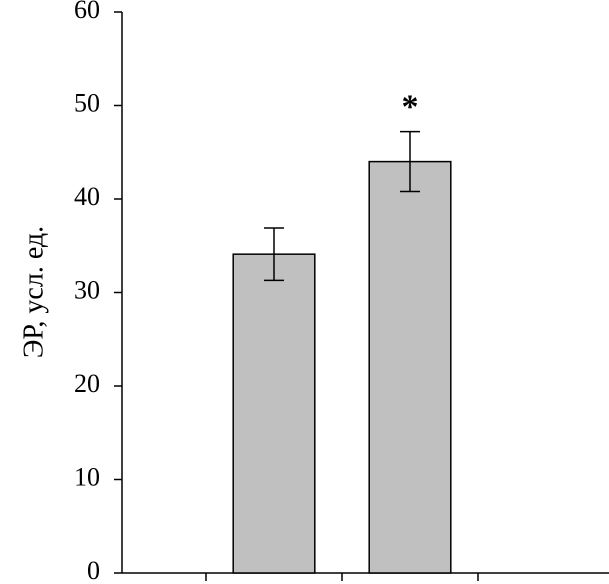 The height and width of the screenshot is (584, 609). What do you see at coordinates (87, 102) in the screenshot?
I see `y-tick-label: 50` at bounding box center [87, 102].